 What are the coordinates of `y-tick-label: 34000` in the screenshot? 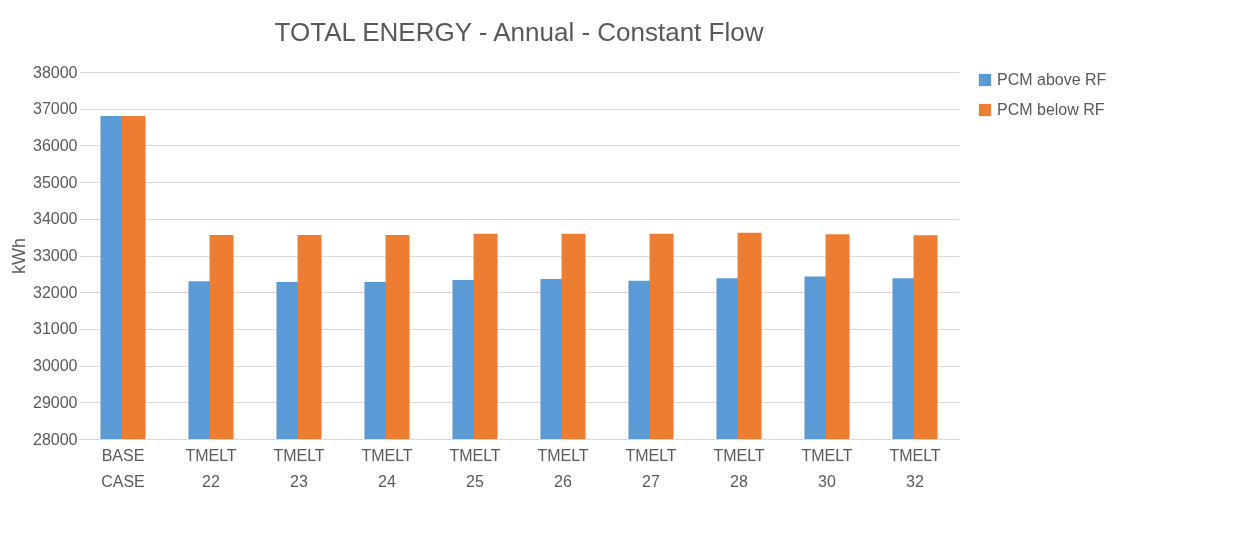 It's located at (55, 219).